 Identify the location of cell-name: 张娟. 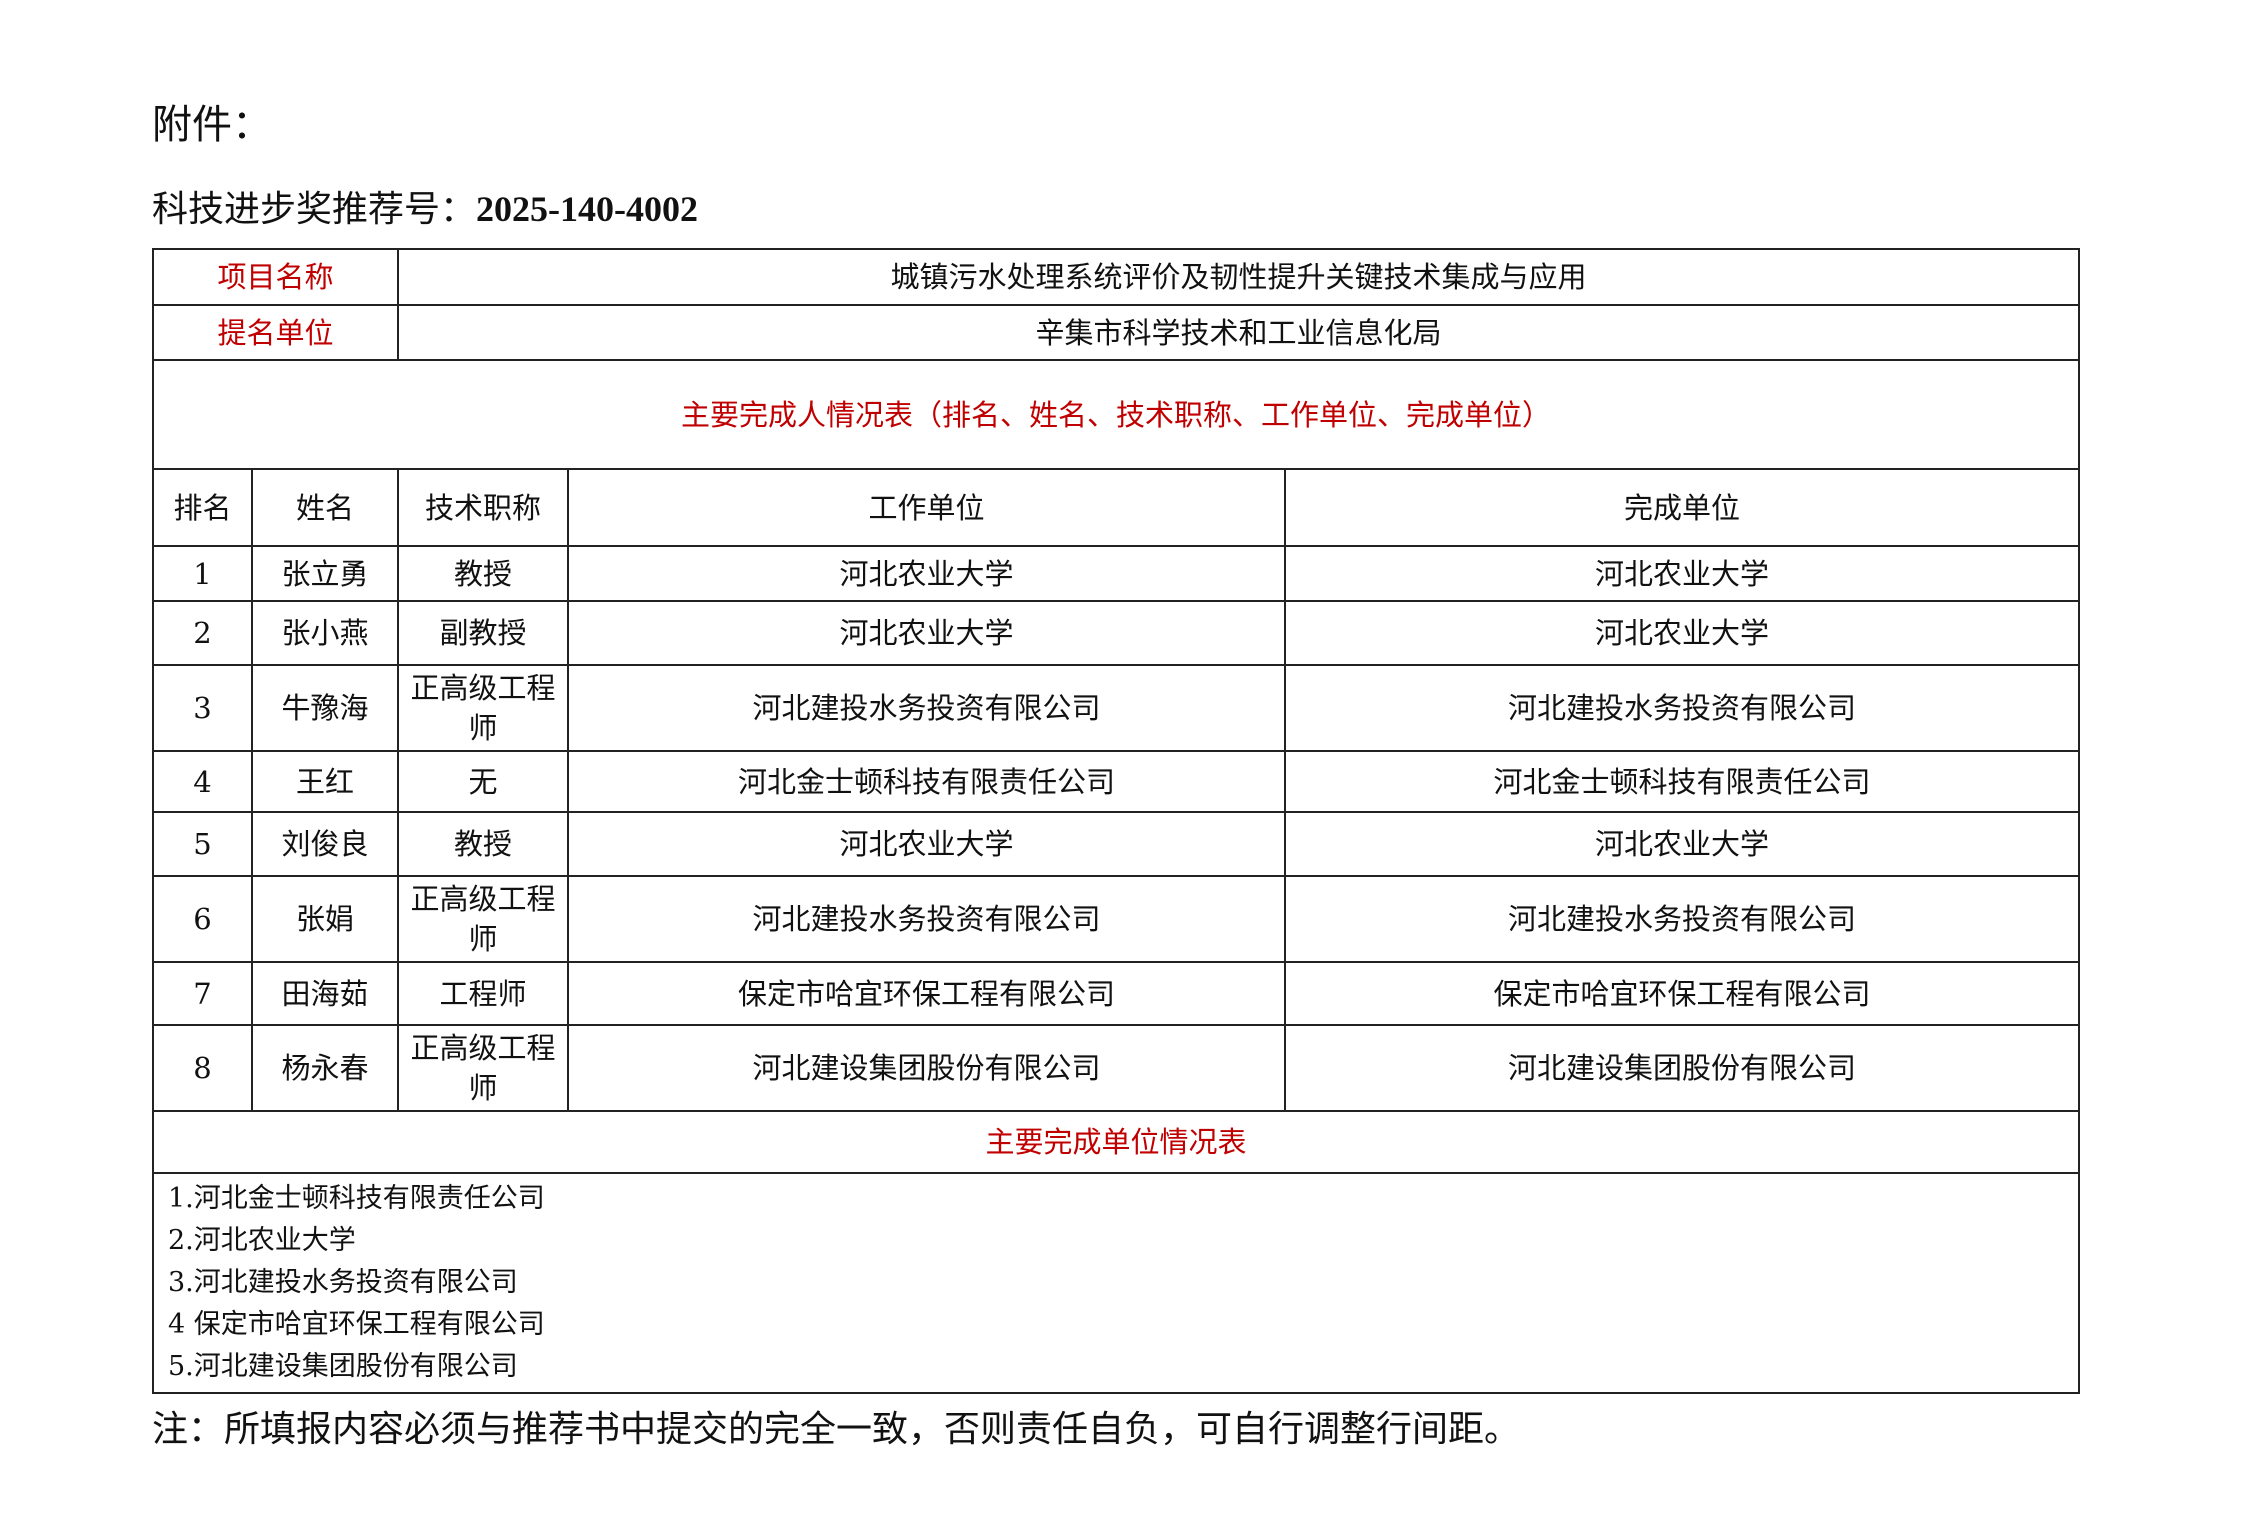
(325, 919).